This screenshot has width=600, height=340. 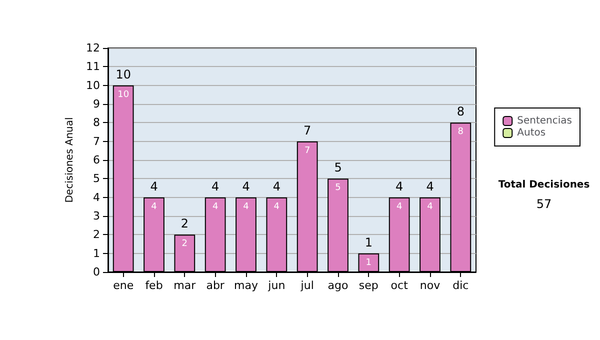 I want to click on total-label: 10, so click(x=123, y=74).